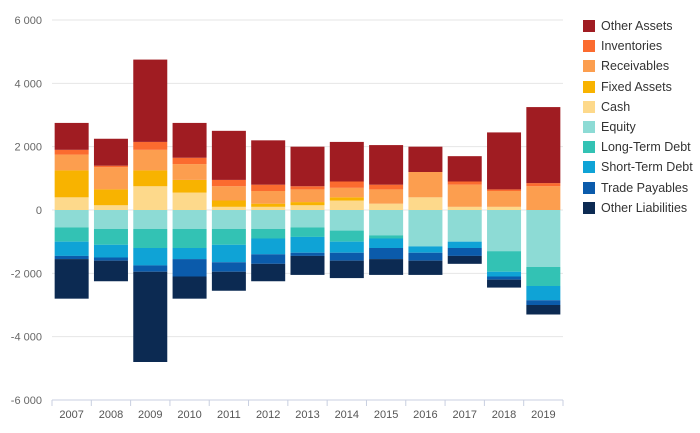 The height and width of the screenshot is (433, 700). What do you see at coordinates (618, 127) in the screenshot?
I see `legend-label: Equity` at bounding box center [618, 127].